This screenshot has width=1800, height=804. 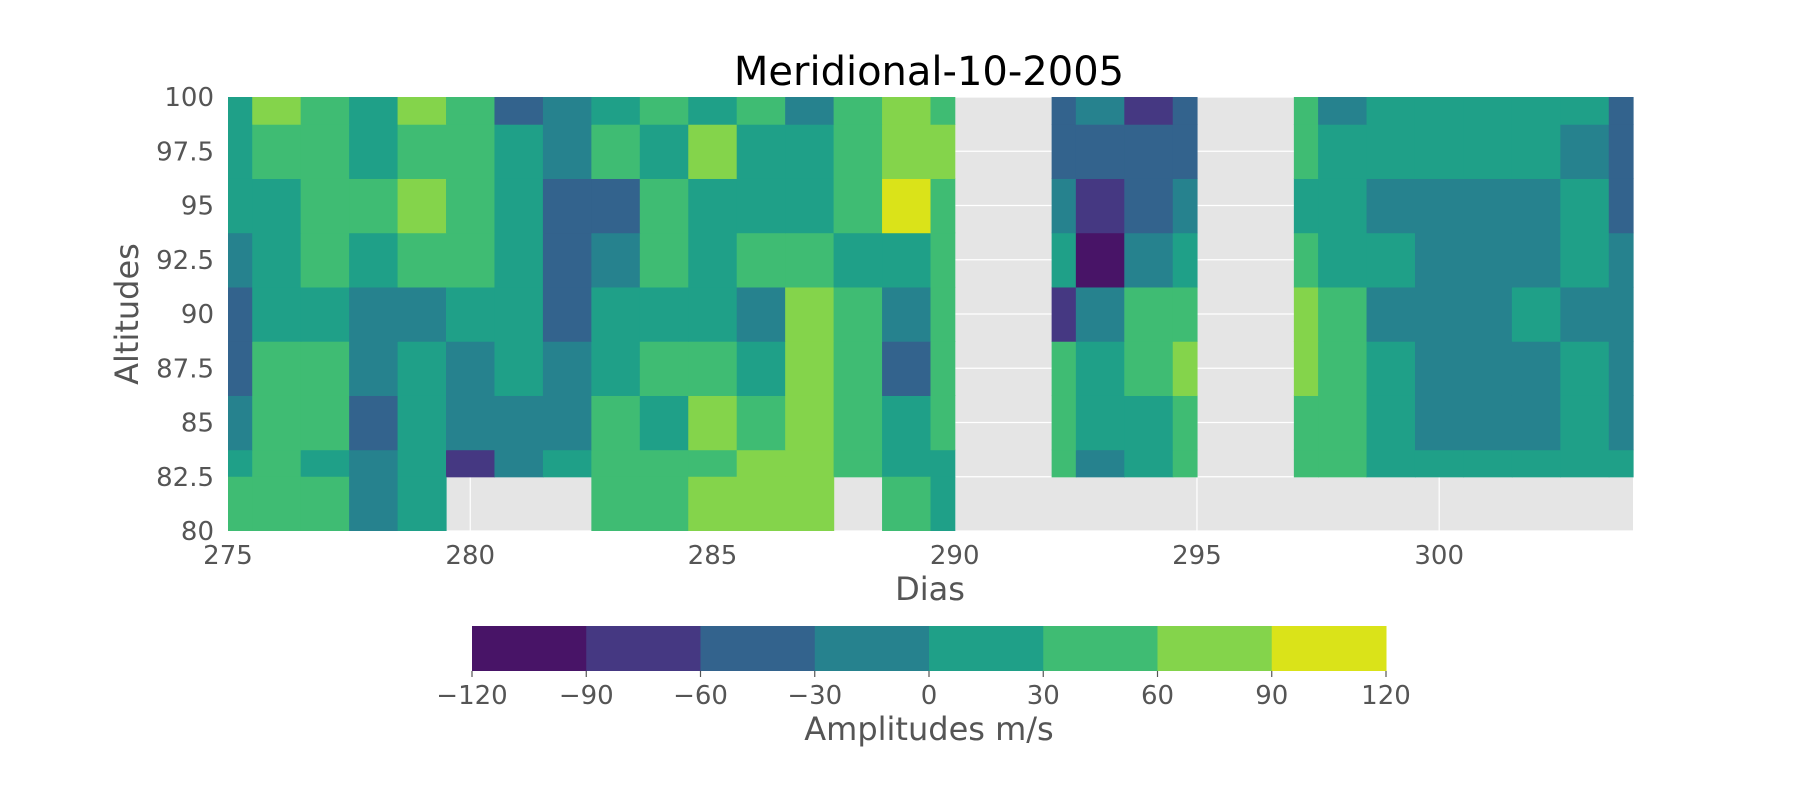 What do you see at coordinates (471, 696) in the screenshot?
I see `colorbar-tick-label: −120` at bounding box center [471, 696].